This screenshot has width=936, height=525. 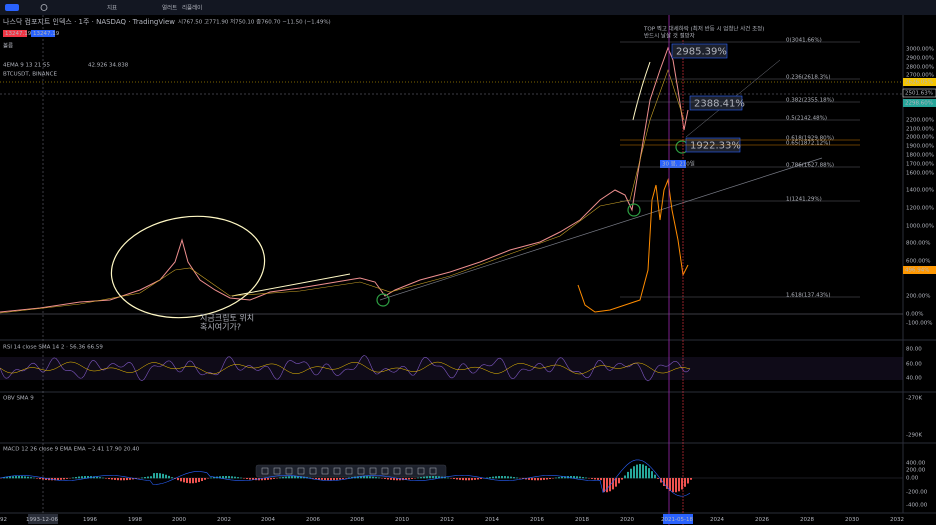 I want to click on compare-legend: BTCUSDT, BINANCE, so click(x=30, y=75).